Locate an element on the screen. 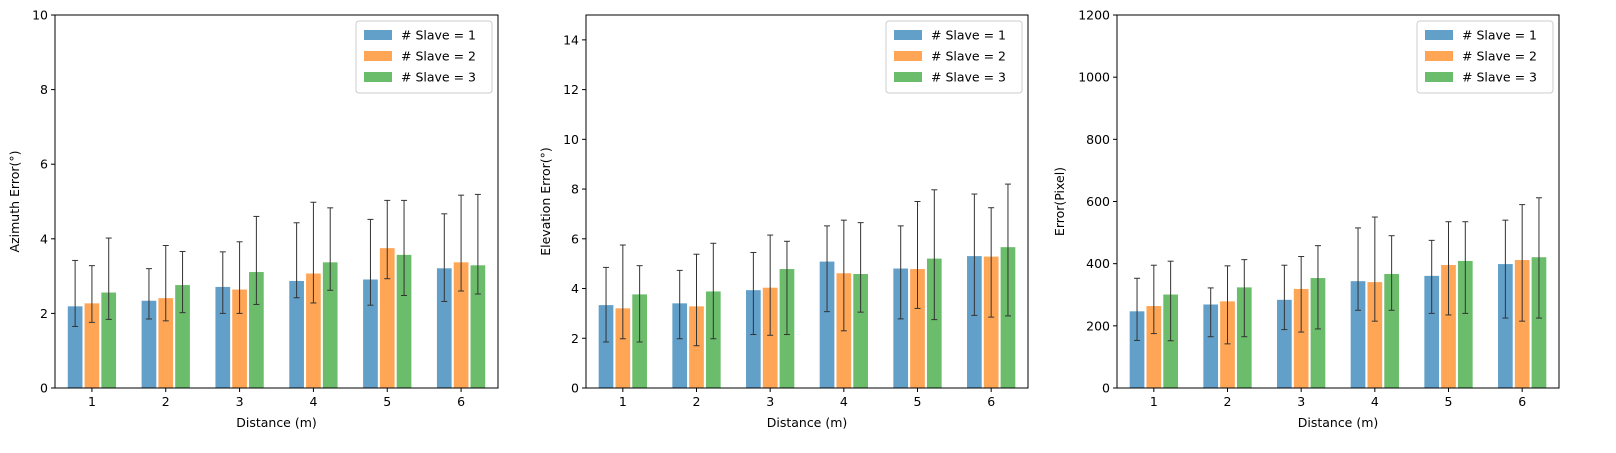 This screenshot has width=1616, height=453. y-tick-label: 1000 is located at coordinates (1094, 77).